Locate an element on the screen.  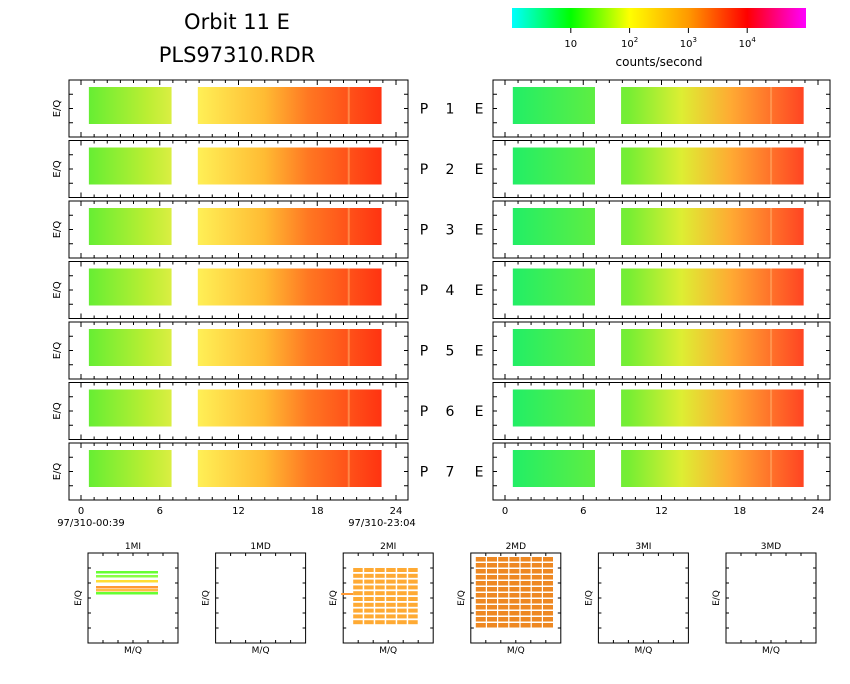
colorbar-tick-label: 10 is located at coordinates (570, 44).